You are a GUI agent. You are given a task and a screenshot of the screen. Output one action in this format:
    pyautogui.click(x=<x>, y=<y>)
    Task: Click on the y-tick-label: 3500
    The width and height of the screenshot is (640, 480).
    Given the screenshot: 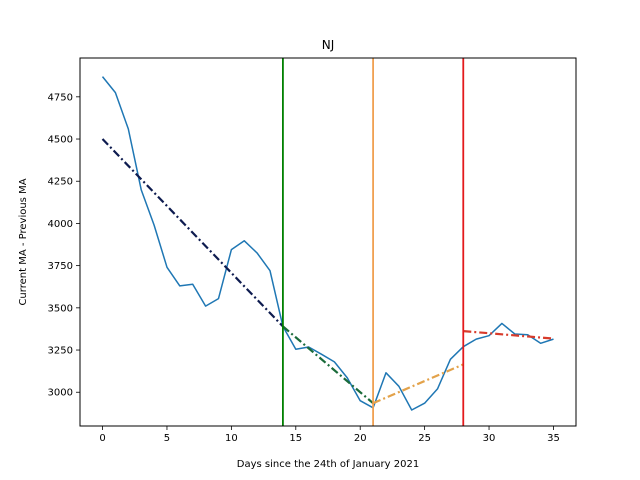 What is the action you would take?
    pyautogui.click(x=60, y=308)
    